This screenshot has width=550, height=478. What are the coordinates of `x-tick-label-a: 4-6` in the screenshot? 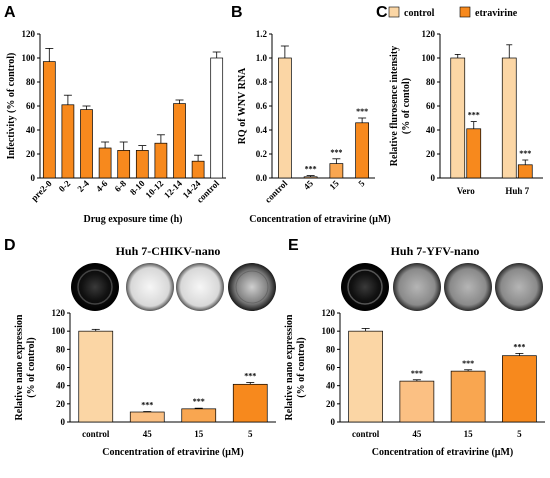 It's located at (102, 186).